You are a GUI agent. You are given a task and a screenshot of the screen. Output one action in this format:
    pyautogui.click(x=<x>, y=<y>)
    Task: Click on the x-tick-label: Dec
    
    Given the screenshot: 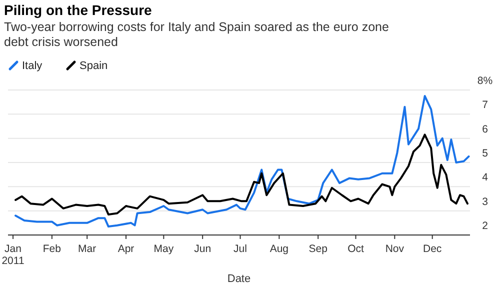 What is the action you would take?
    pyautogui.click(x=432, y=249)
    